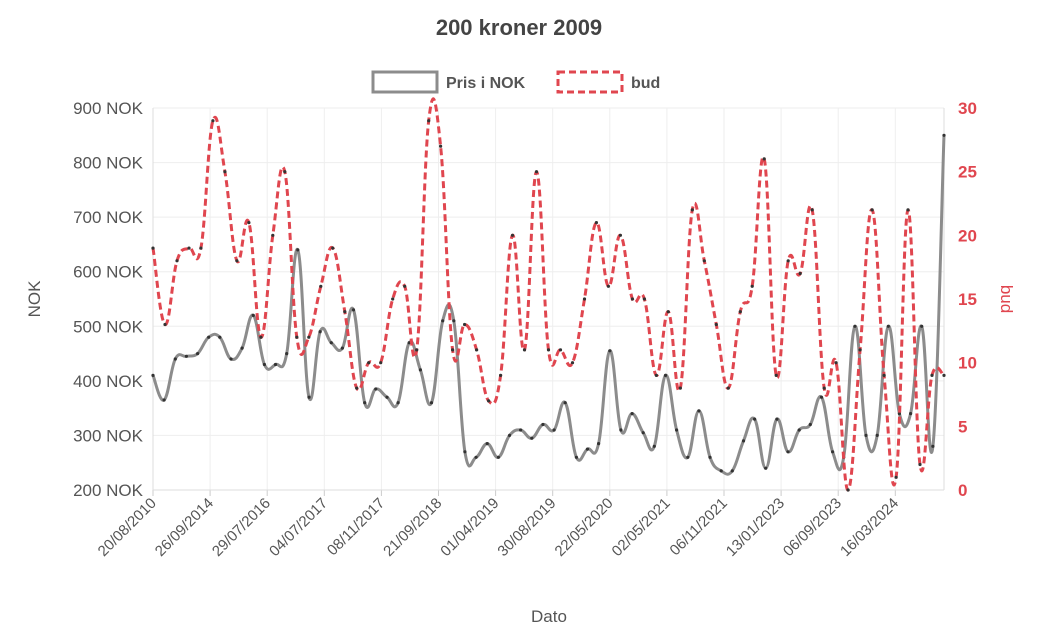 This screenshot has height=642, width=1038. Describe the element at coordinates (448, 82) in the screenshot. I see `legend-item-pris: Pris i NOK` at that location.